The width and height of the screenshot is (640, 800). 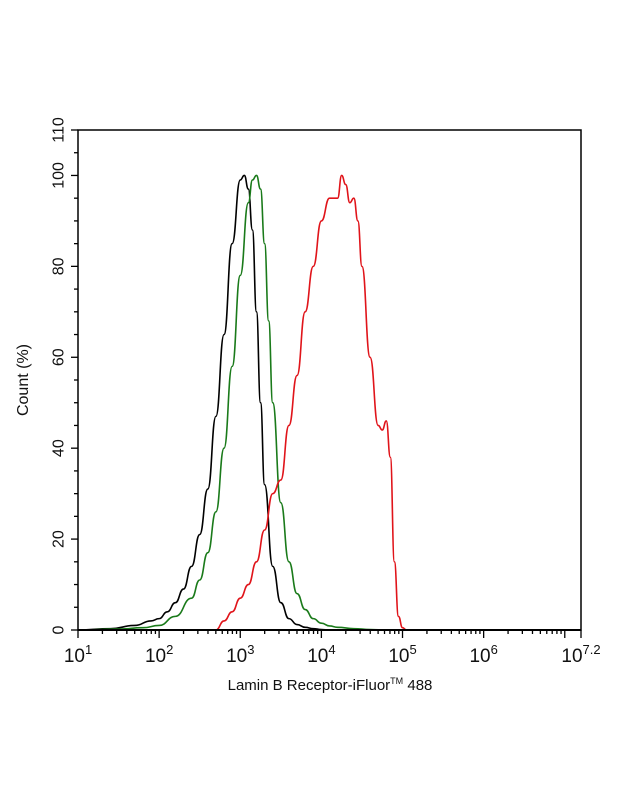 What do you see at coordinates (59, 448) in the screenshot?
I see `y-tick-label: 40` at bounding box center [59, 448].